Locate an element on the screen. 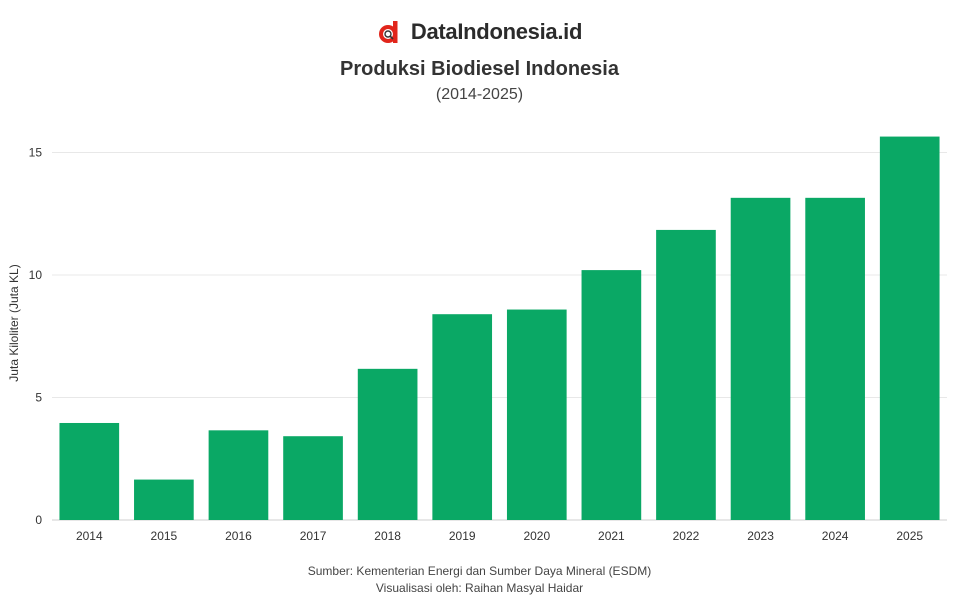  bar-2024 is located at coordinates (835, 358).